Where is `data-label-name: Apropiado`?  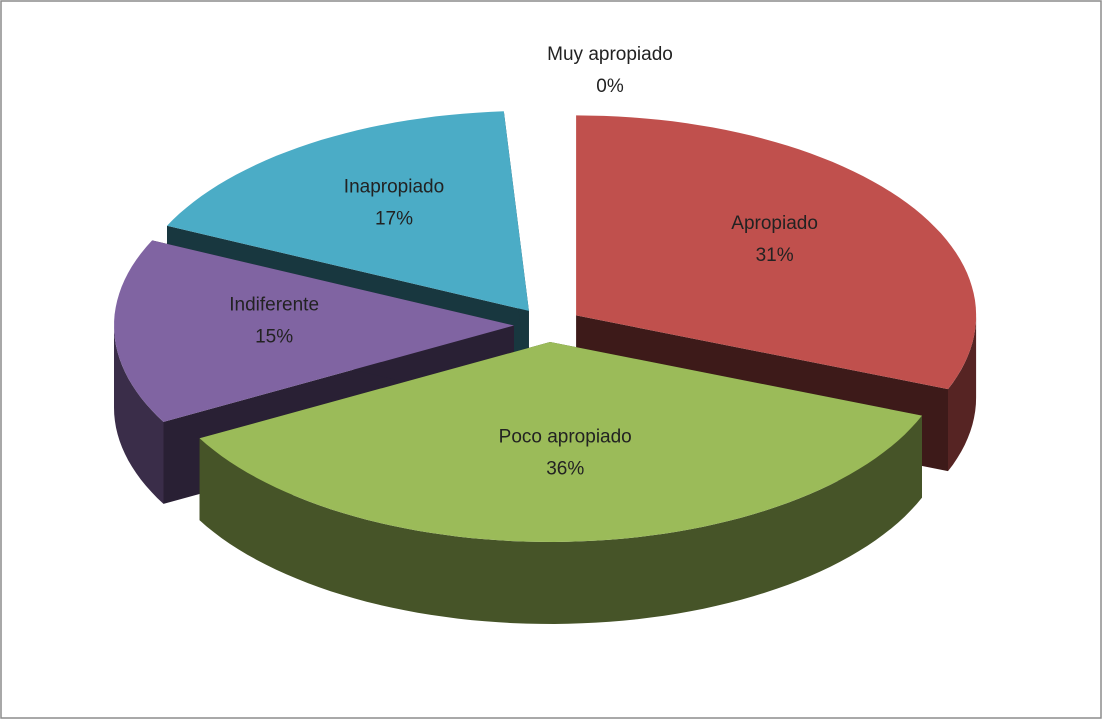 data-label-name: Apropiado is located at coordinates (774, 223).